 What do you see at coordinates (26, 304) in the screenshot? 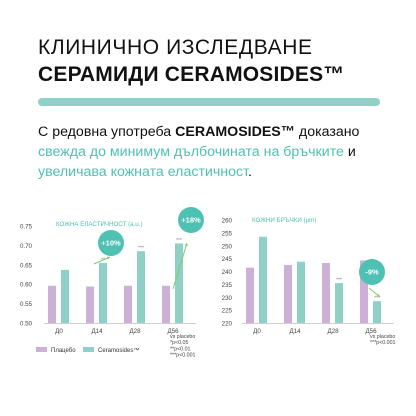
I see `y-tick-label: 0.55` at bounding box center [26, 304].